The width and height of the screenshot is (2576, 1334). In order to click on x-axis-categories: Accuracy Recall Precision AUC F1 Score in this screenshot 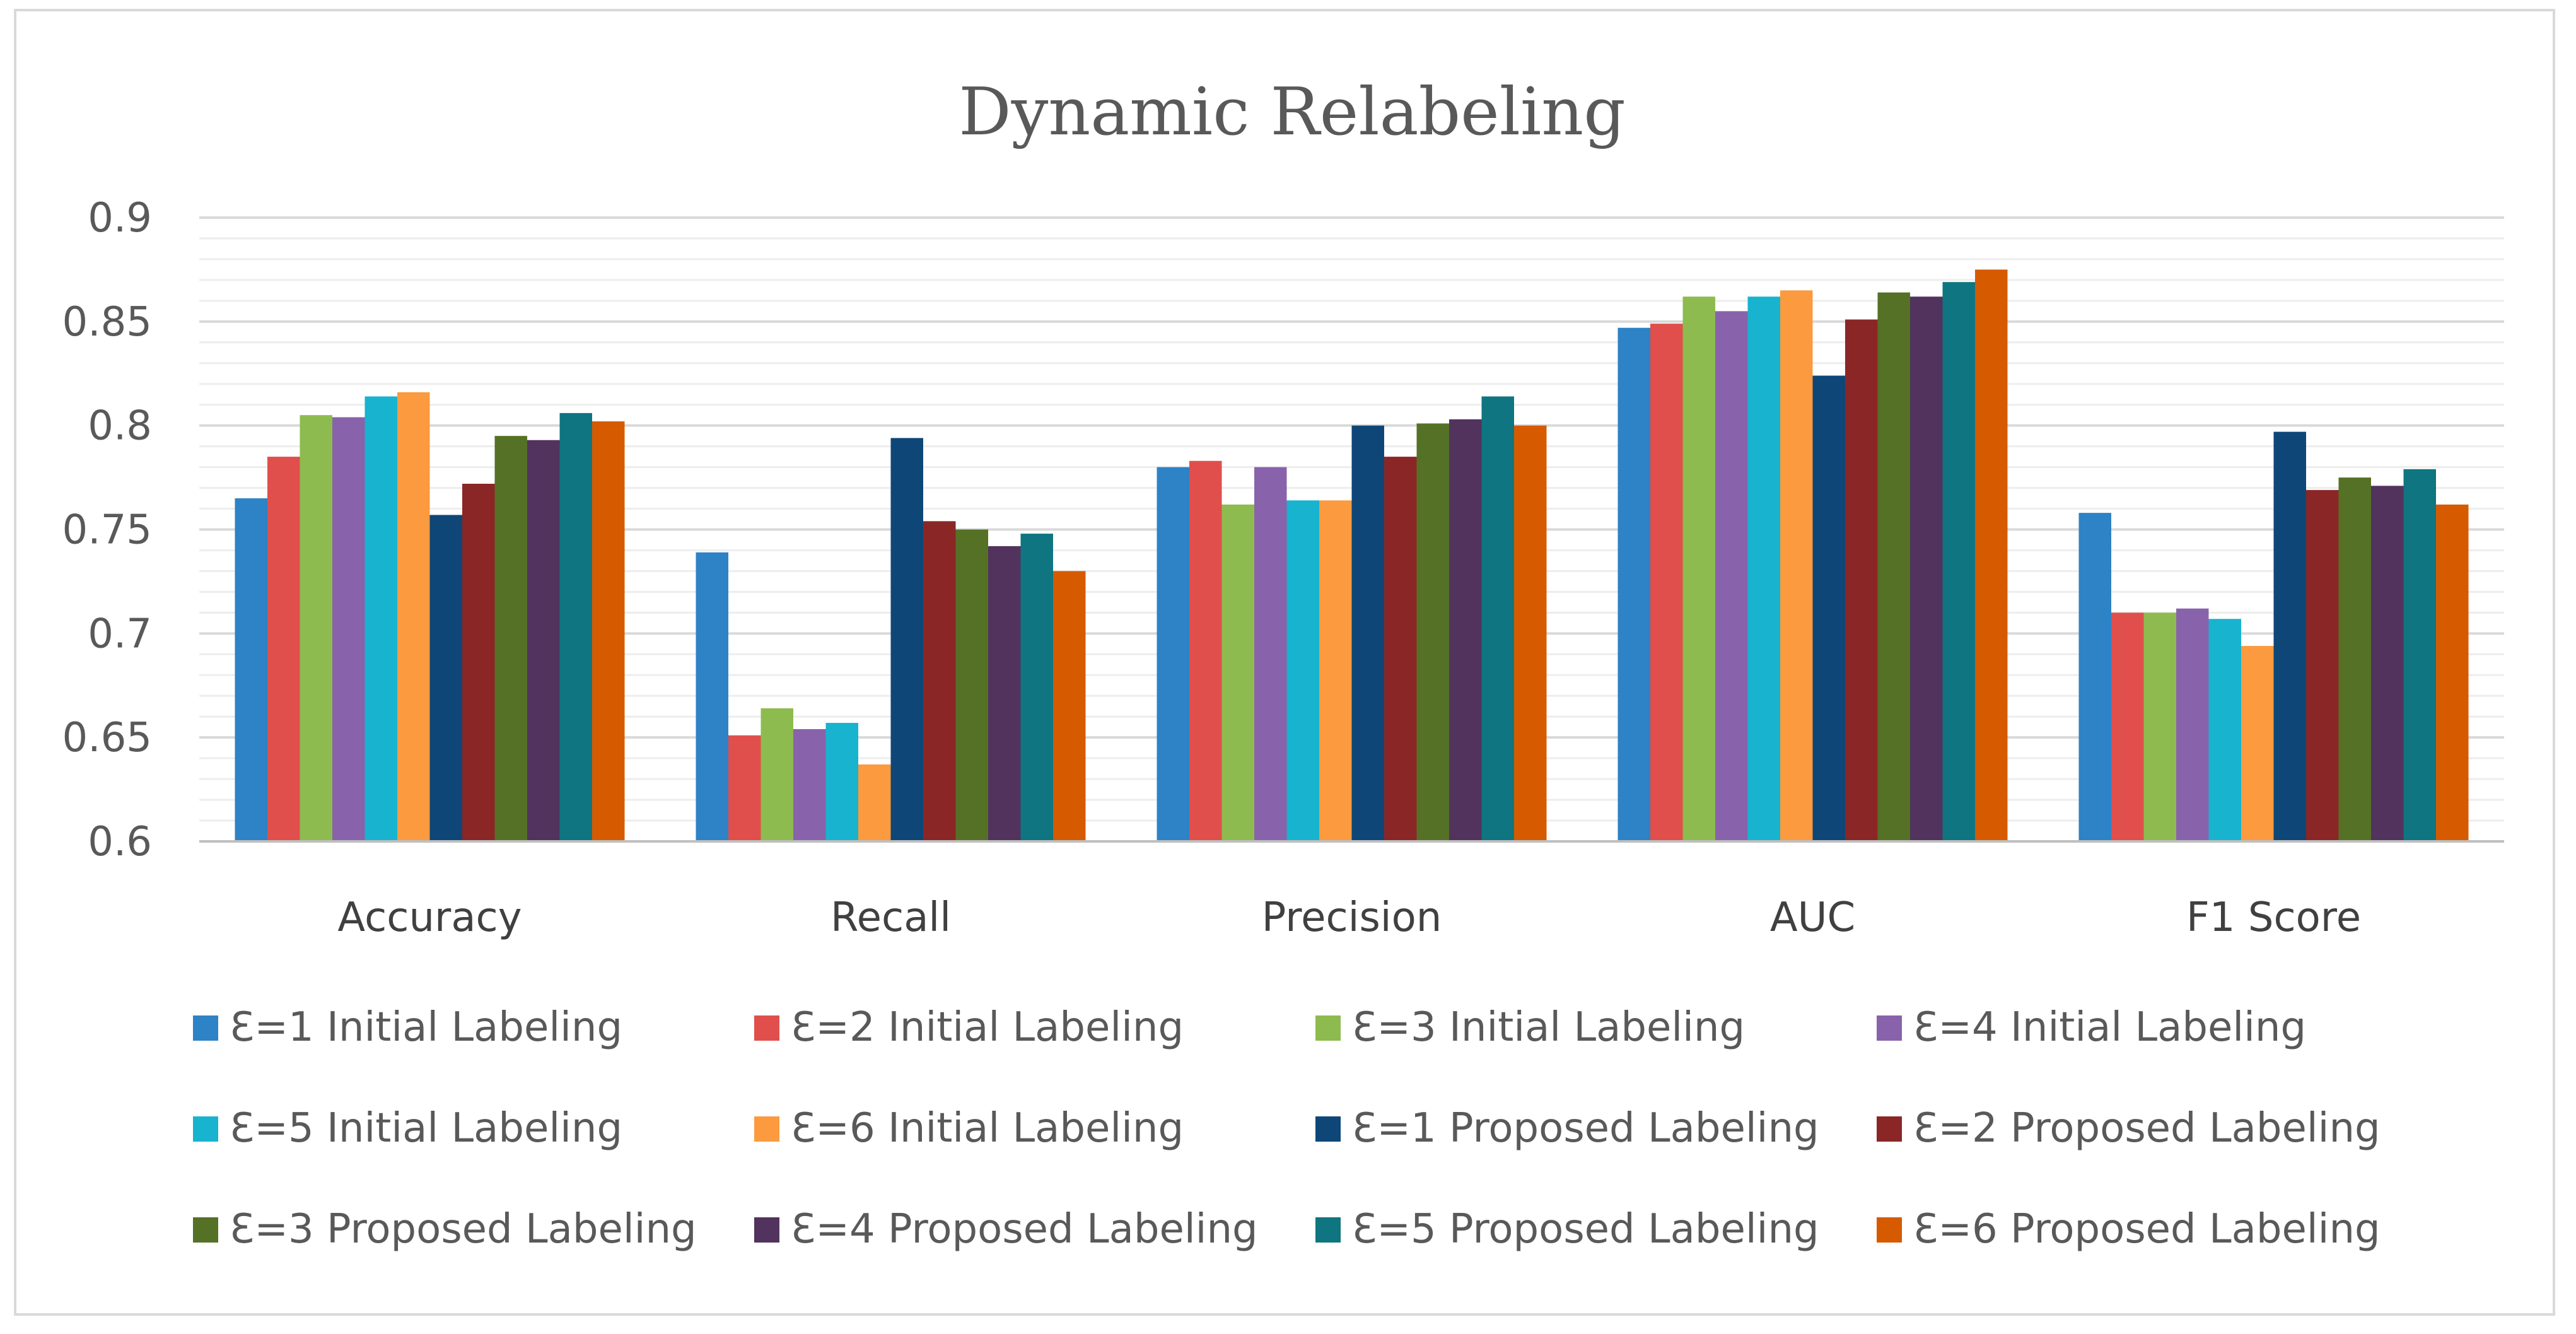, I will do `click(1349, 917)`.